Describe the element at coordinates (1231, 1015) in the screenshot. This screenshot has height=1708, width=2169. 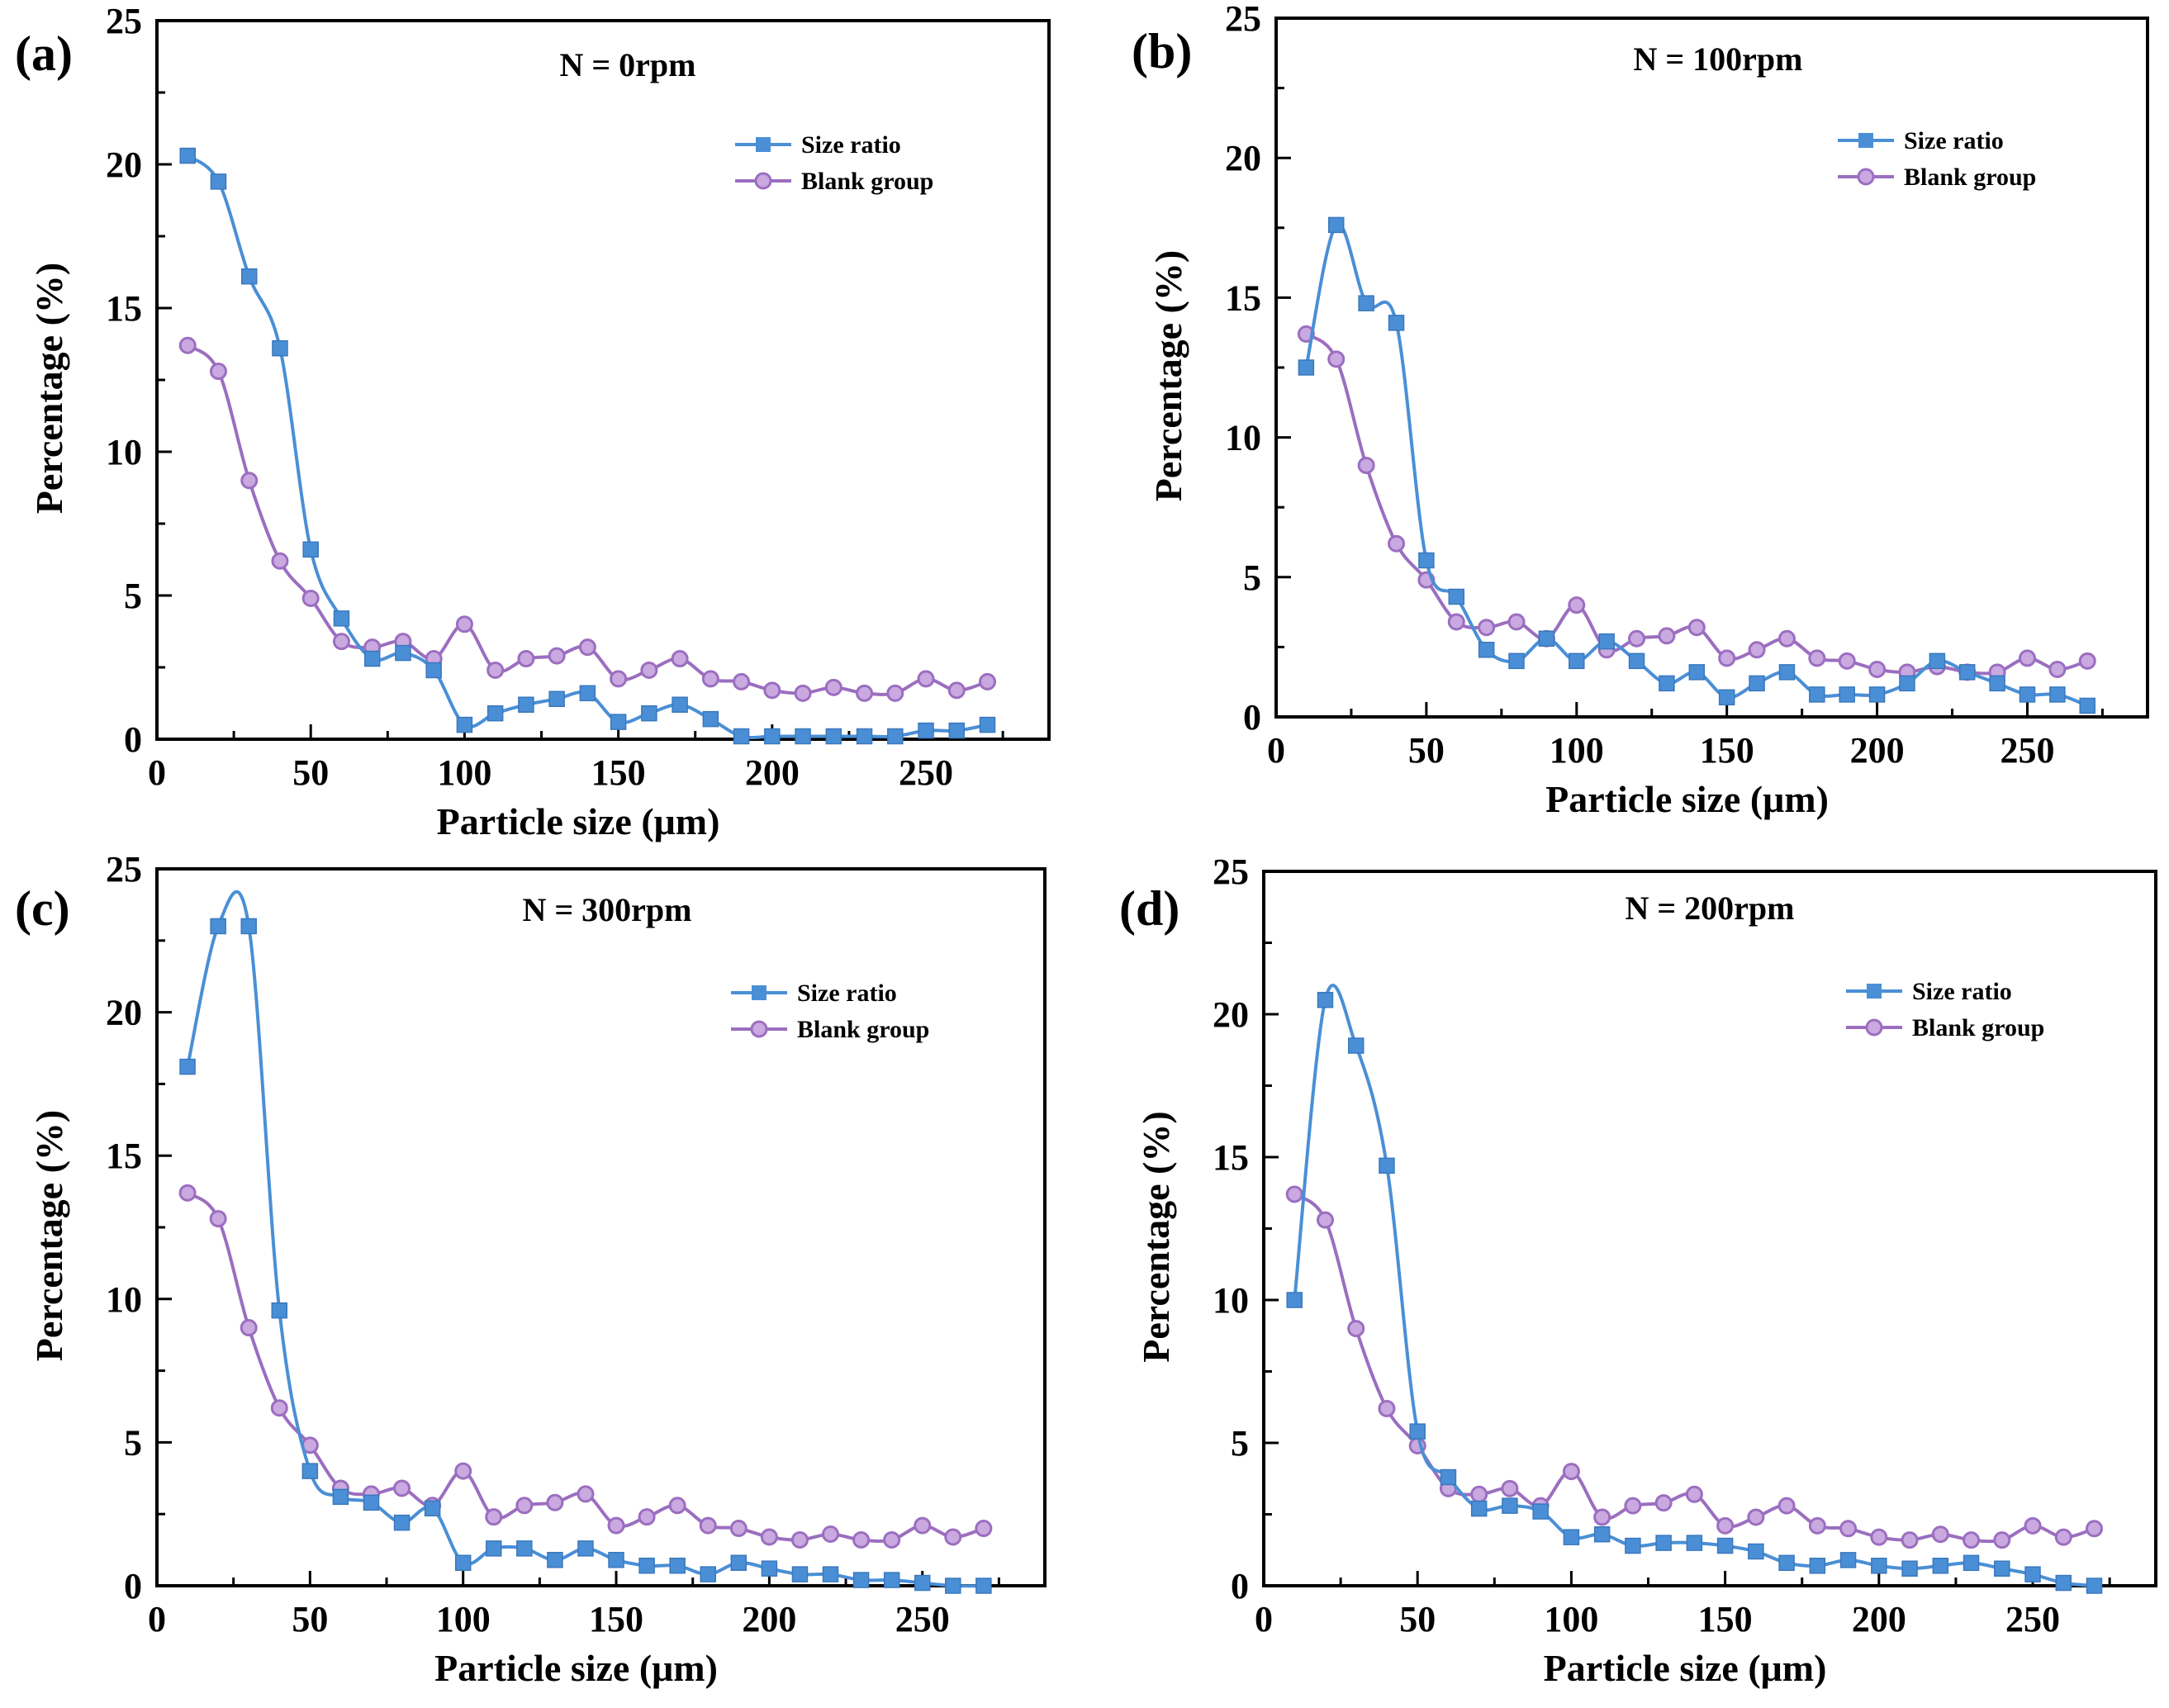
I see `y-tick-label-d: 20` at that location.